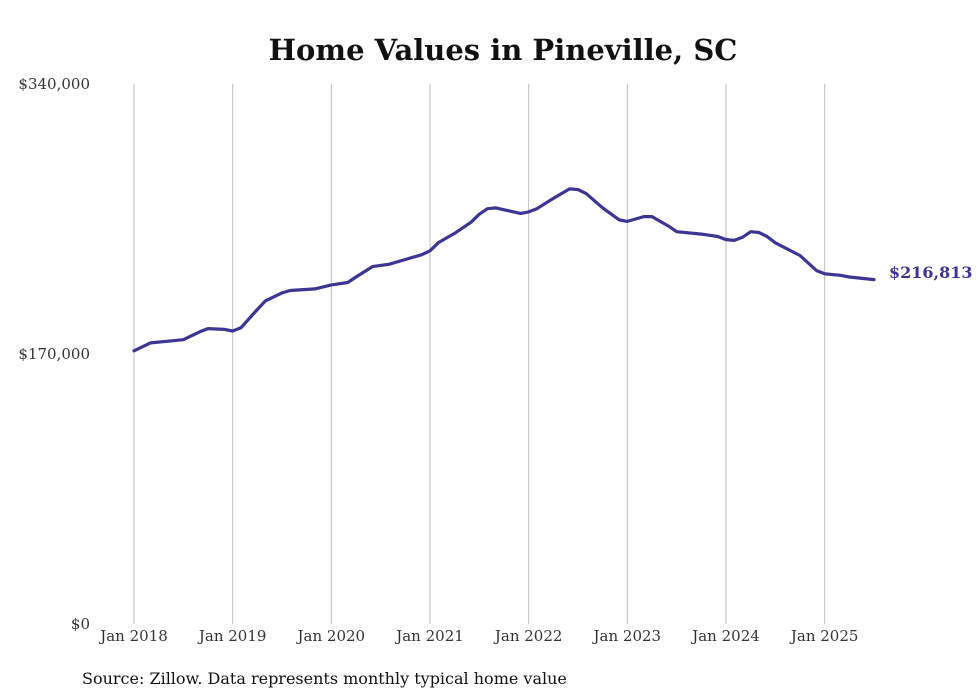 The image size is (980, 699). I want to click on x-tick-label: Jan 2022, so click(528, 636).